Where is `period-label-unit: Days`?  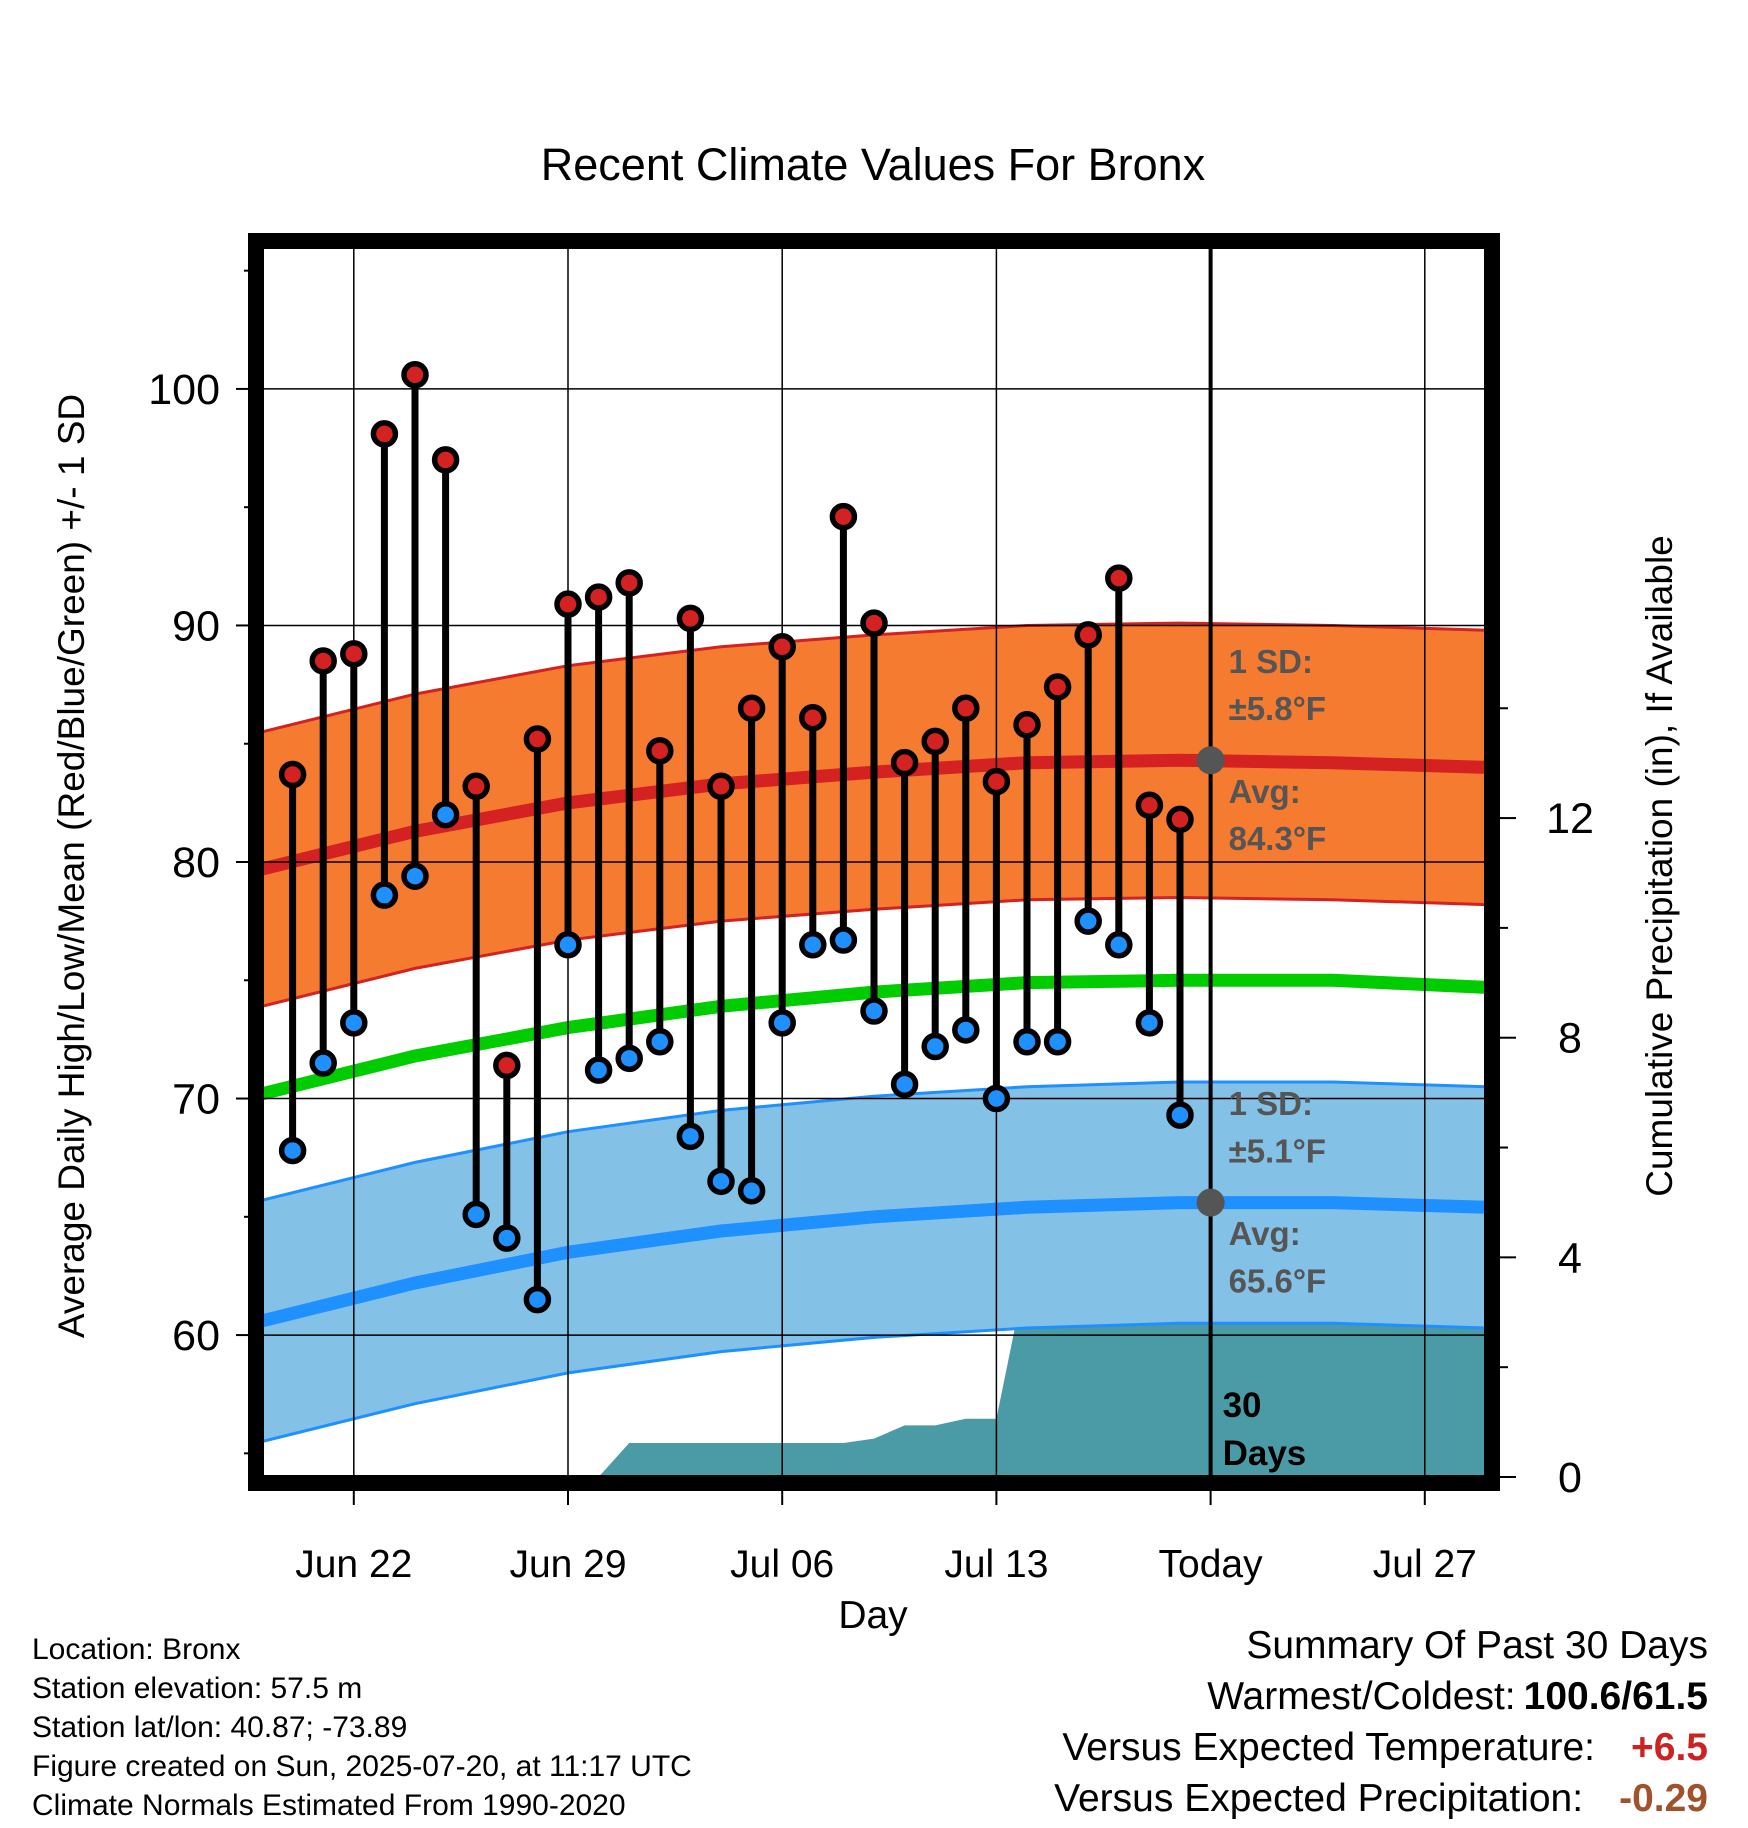 period-label-unit: Days is located at coordinates (1265, 1453).